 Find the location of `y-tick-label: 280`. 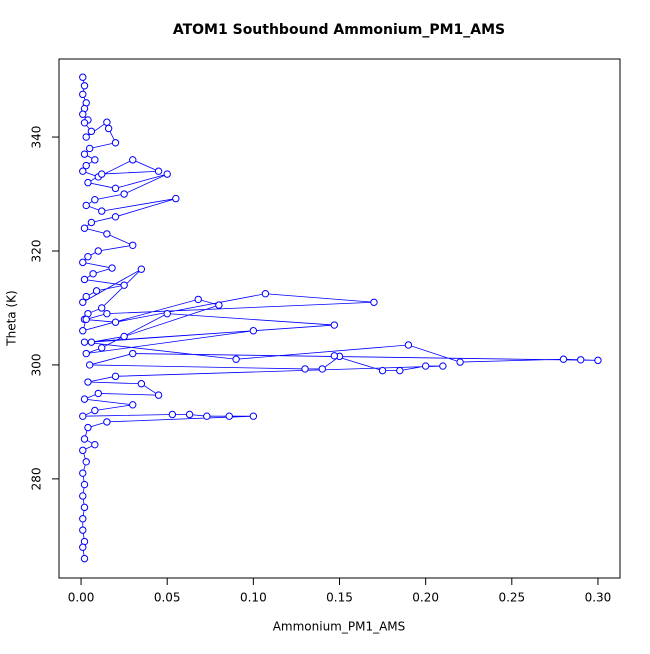

y-tick-label: 280 is located at coordinates (37, 478).